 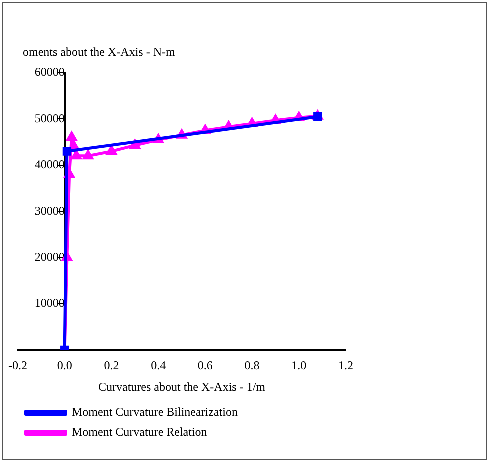 What do you see at coordinates (155, 412) in the screenshot?
I see `legend-label: Moment Curvature Bilinearization` at bounding box center [155, 412].